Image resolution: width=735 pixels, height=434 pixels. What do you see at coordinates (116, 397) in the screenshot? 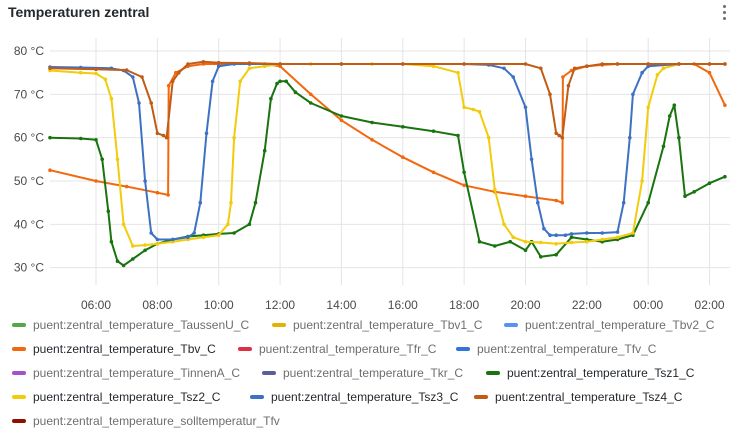
I see `legend-item: puent:zentral_temperature_Tsz2_C` at bounding box center [116, 397].